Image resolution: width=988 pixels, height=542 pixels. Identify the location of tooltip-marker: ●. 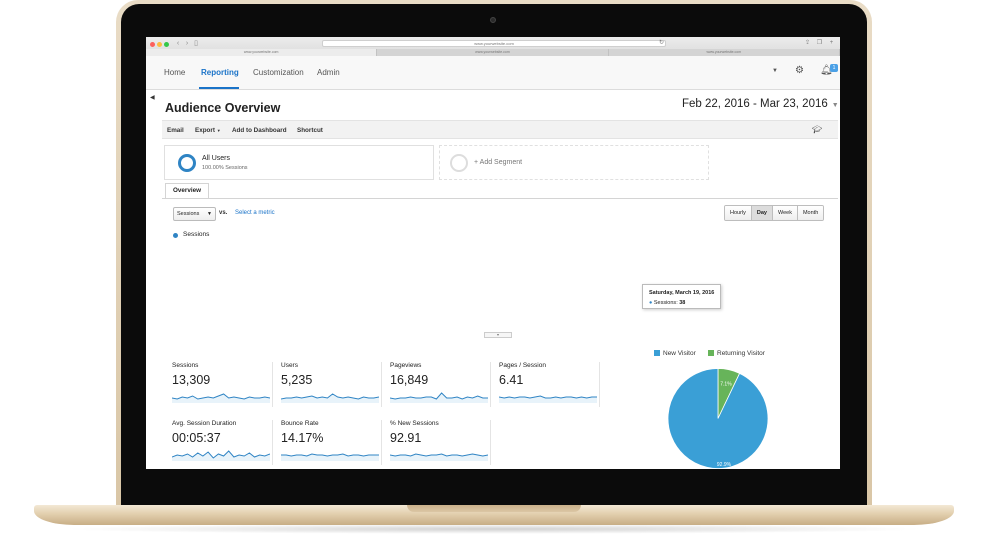
(651, 303).